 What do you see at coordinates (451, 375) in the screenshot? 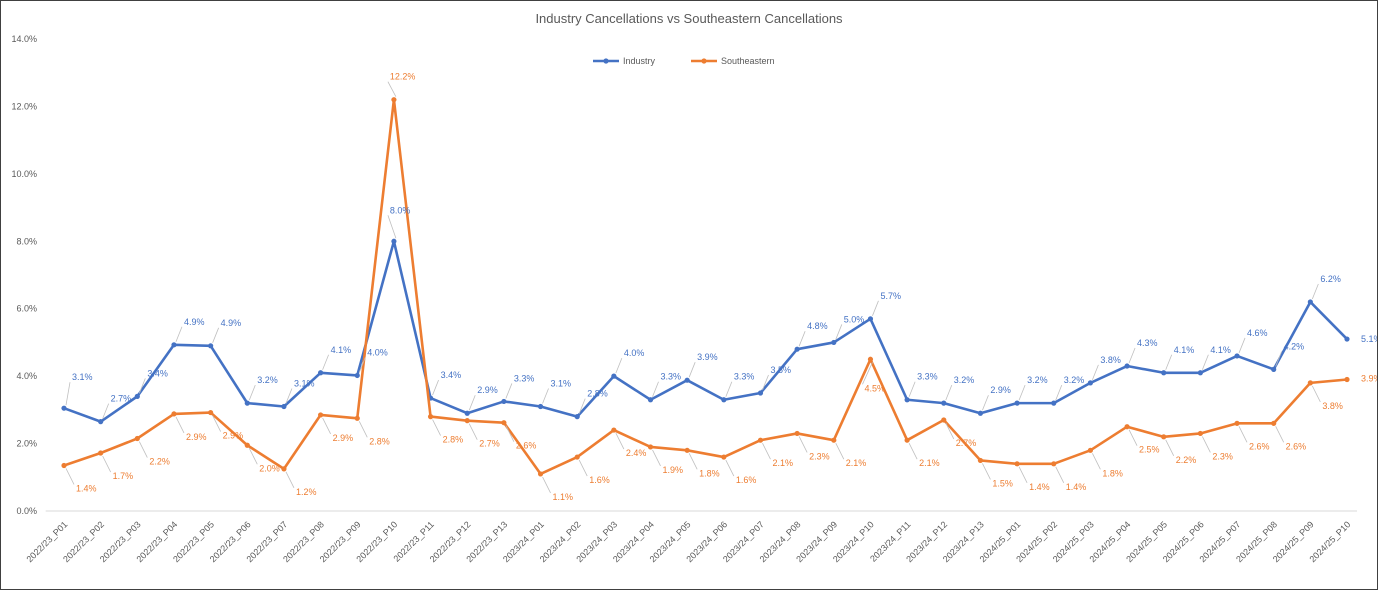
I see `data-label: 3.4%` at bounding box center [451, 375].